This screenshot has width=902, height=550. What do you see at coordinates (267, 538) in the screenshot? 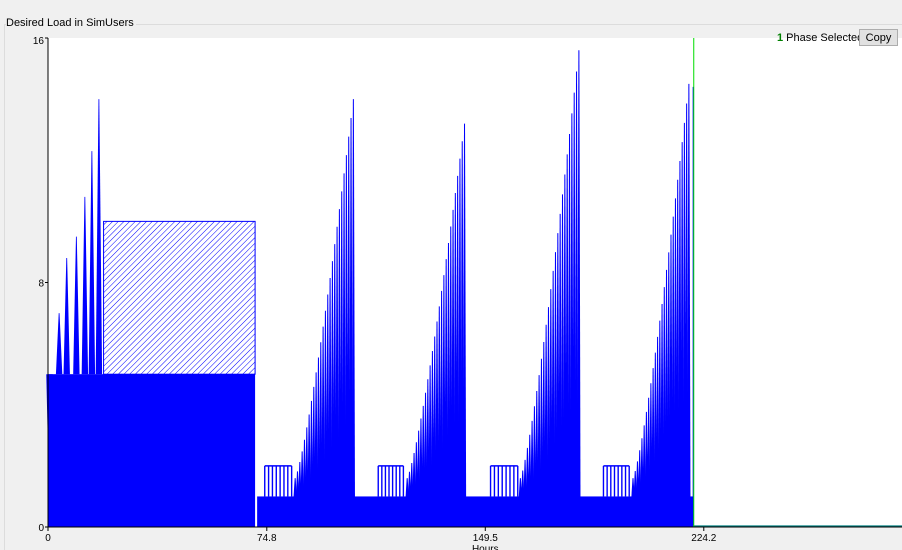
I see `x-tick-label: 74.8` at bounding box center [267, 538].